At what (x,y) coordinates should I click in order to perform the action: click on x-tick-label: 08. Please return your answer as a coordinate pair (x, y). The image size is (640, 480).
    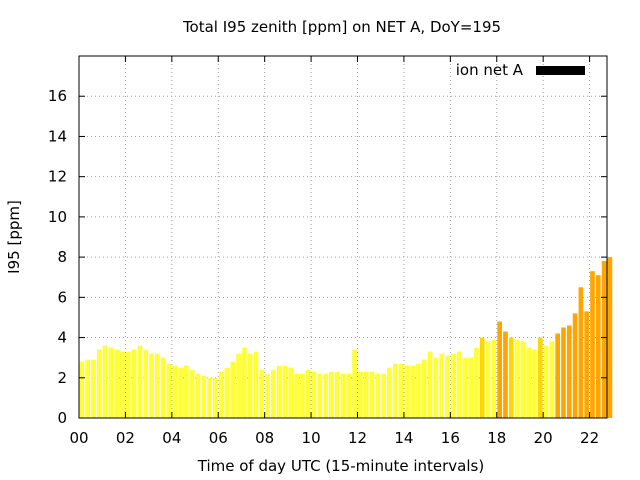
    Looking at the image, I should click on (264, 438).